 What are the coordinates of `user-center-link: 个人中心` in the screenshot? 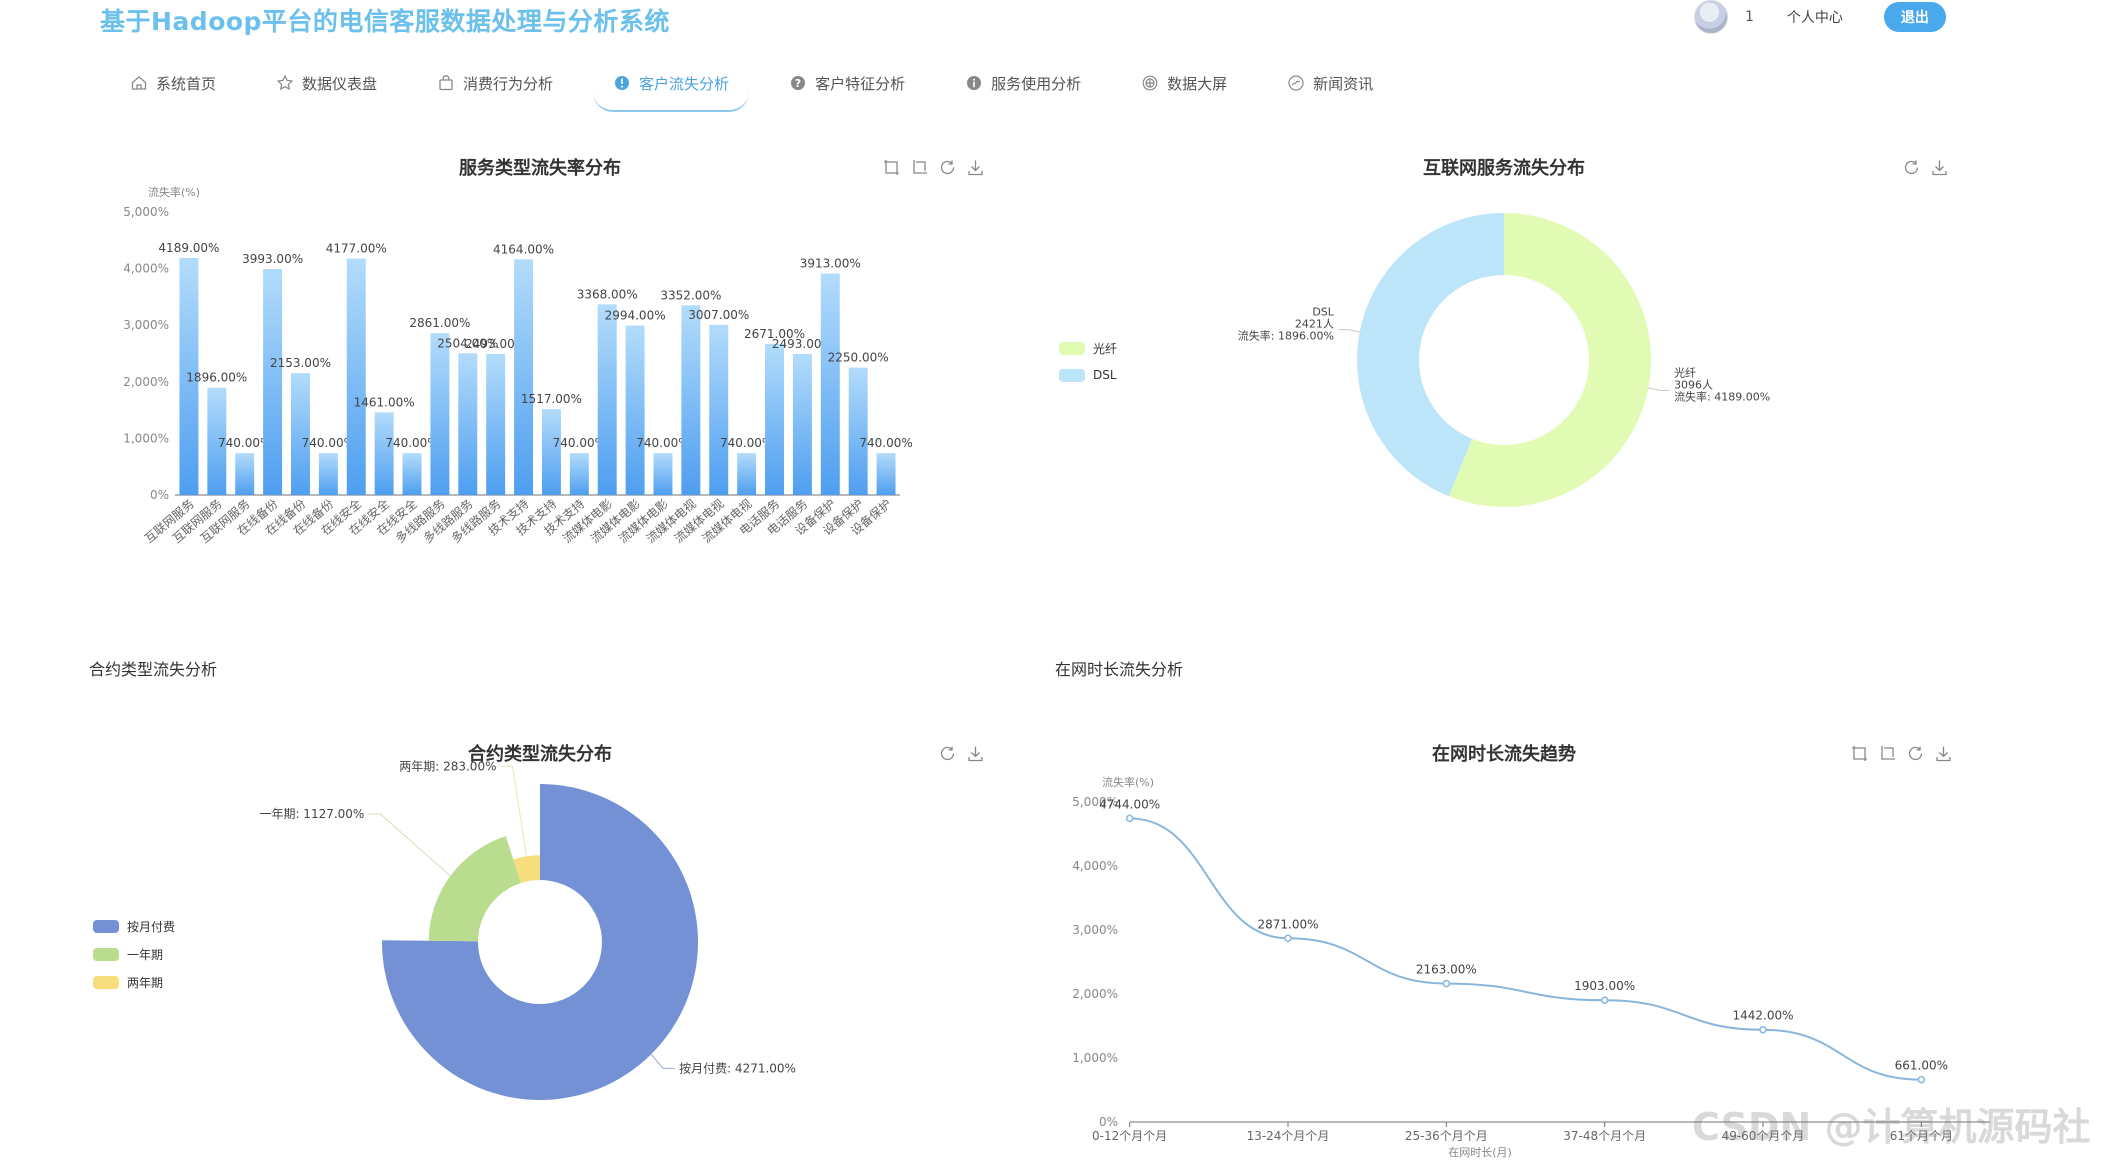 It's located at (1814, 18).